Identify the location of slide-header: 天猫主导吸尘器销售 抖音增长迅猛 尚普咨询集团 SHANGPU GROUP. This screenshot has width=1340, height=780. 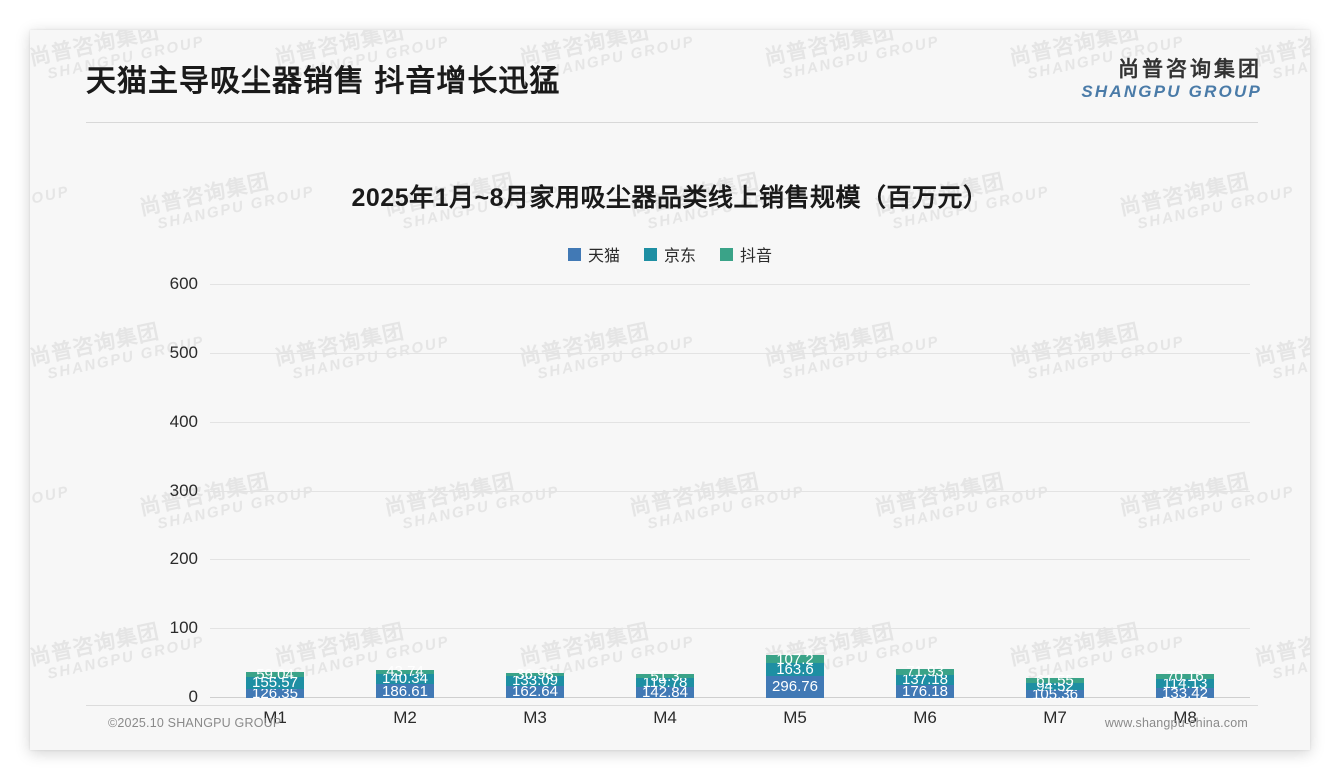
(670, 75).